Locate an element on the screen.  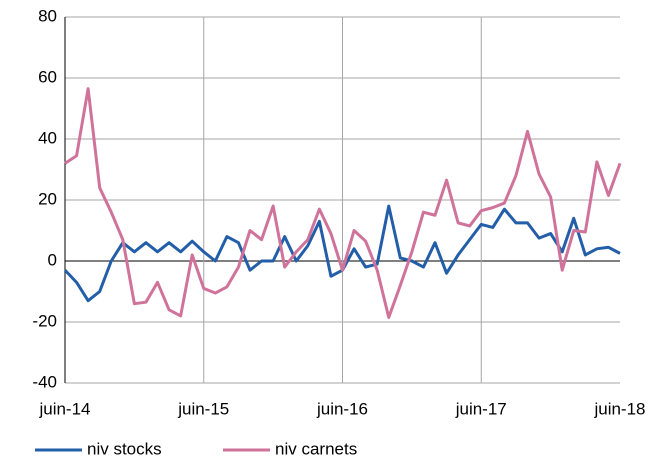
legend-label: niv carnets is located at coordinates (316, 448).